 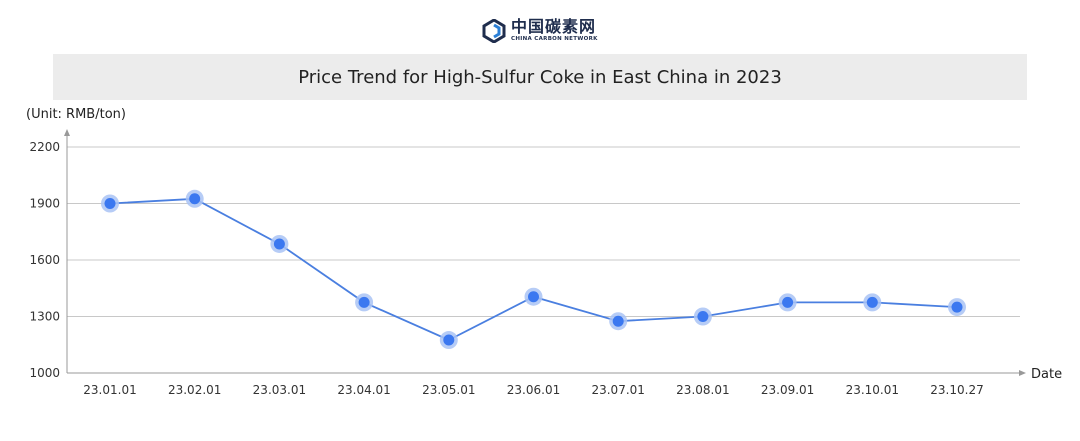 What do you see at coordinates (617, 390) in the screenshot?
I see `x-tick-label: 23.07.01` at bounding box center [617, 390].